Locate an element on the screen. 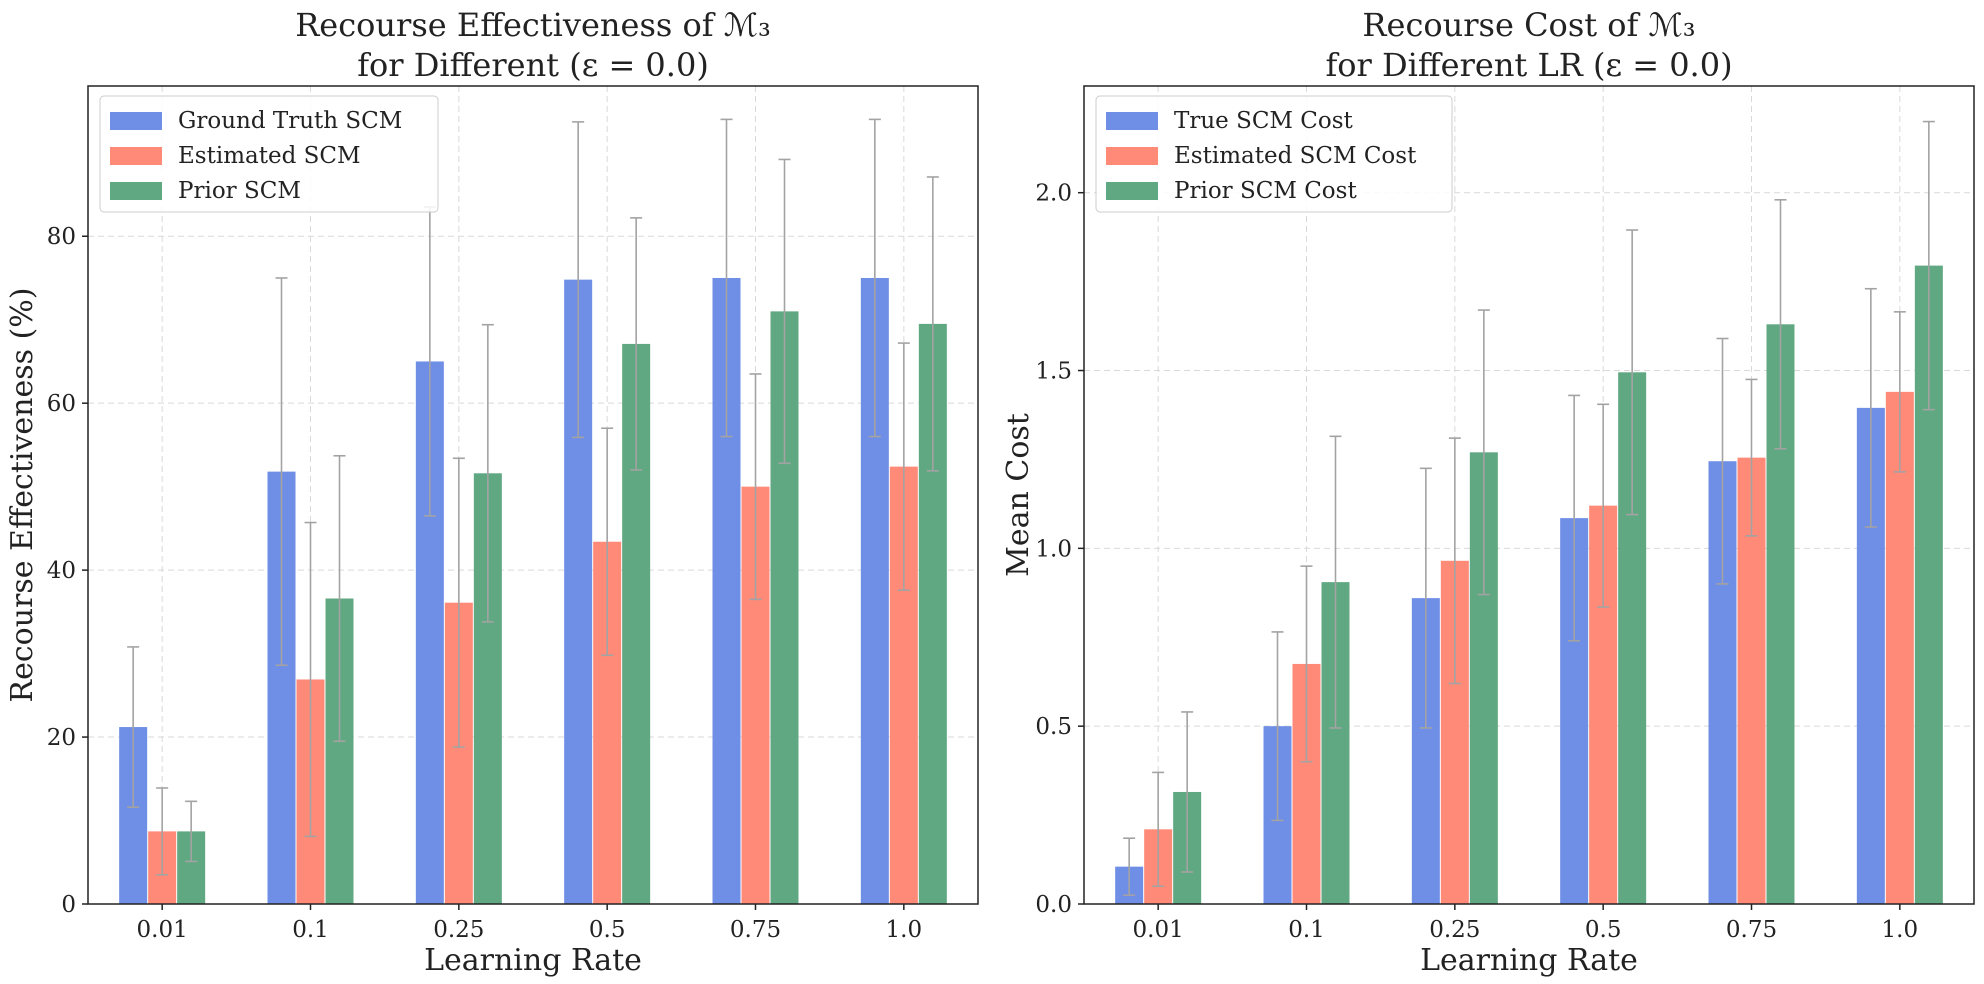  legend-label-0: Ground Truth SCM is located at coordinates (290, 121).